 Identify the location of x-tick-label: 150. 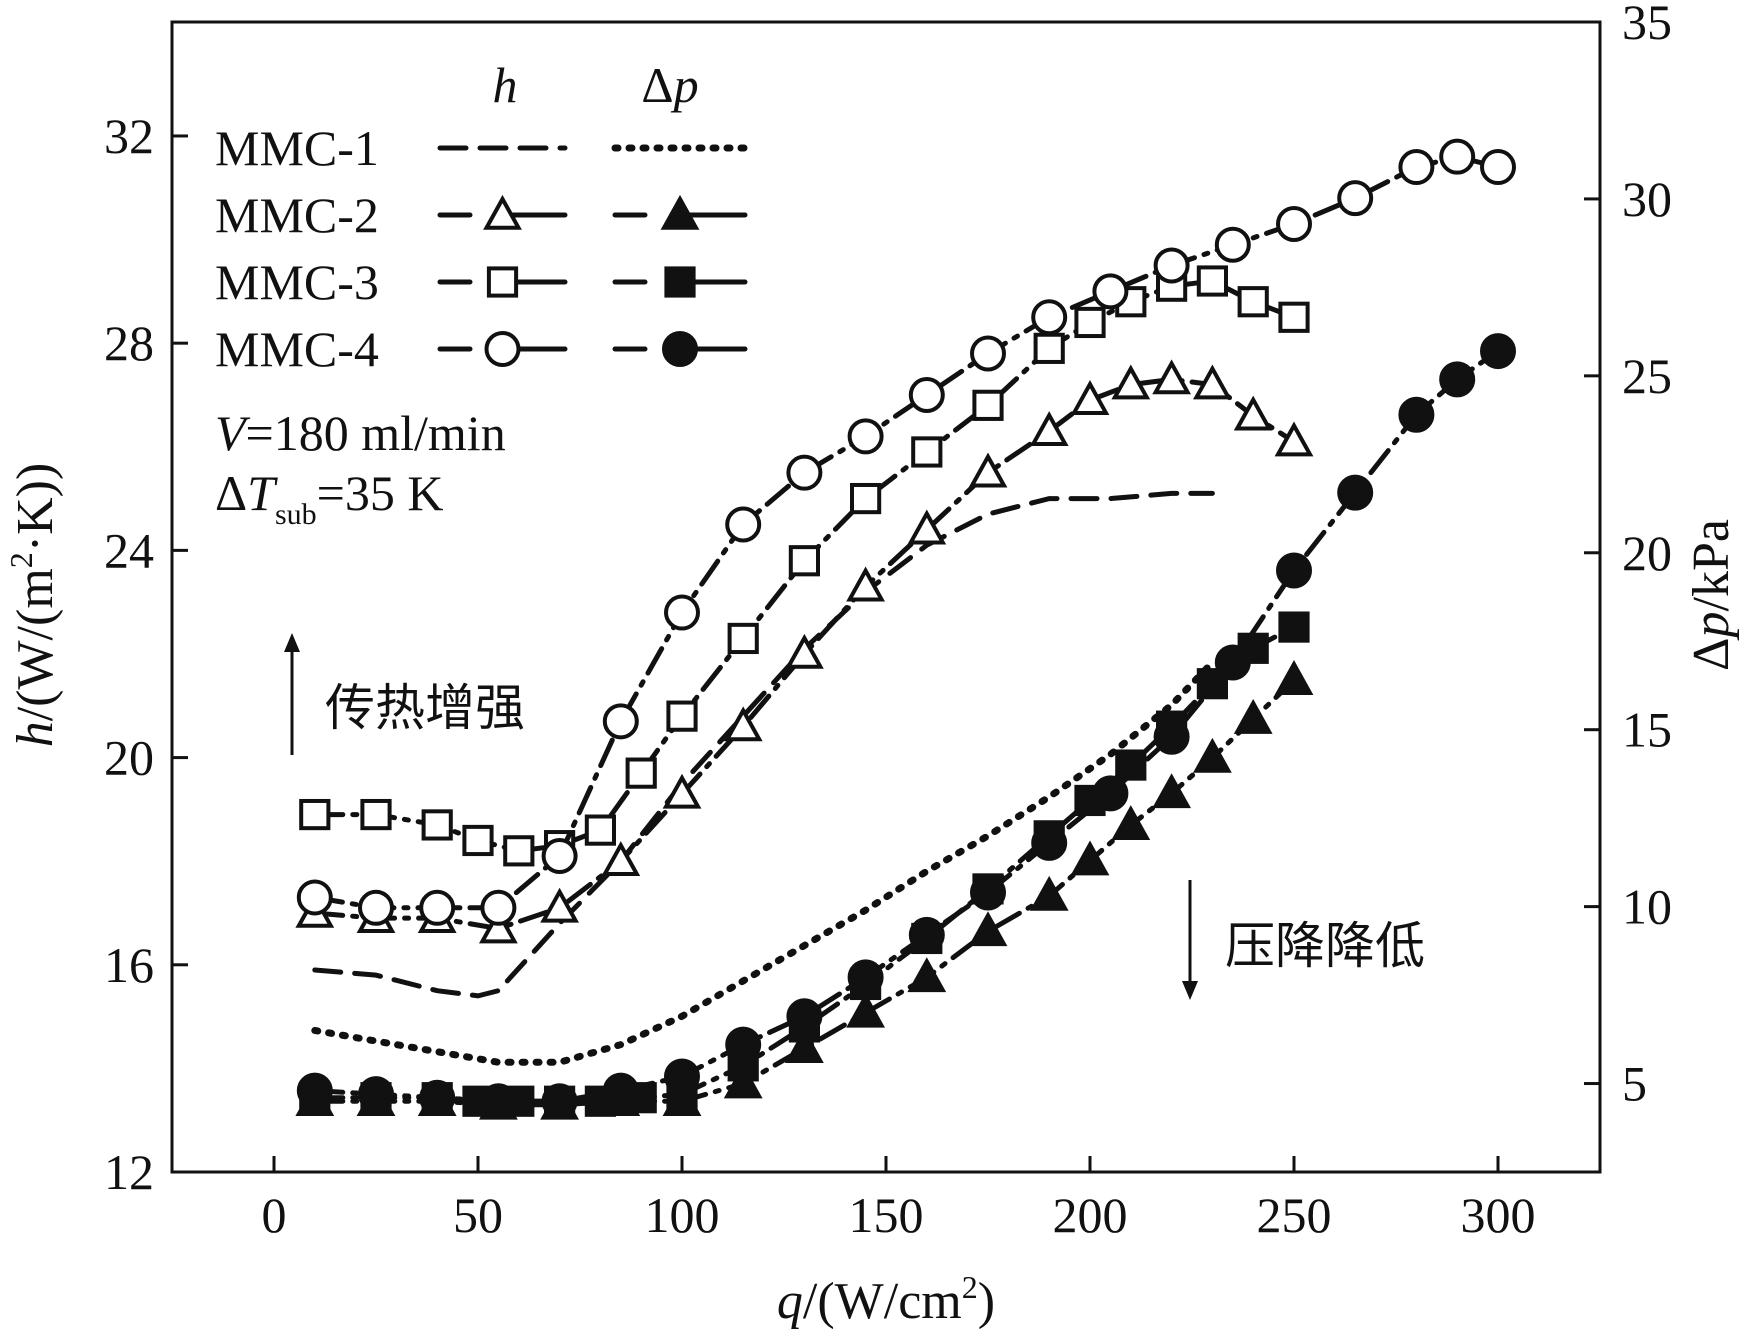
(886, 1215).